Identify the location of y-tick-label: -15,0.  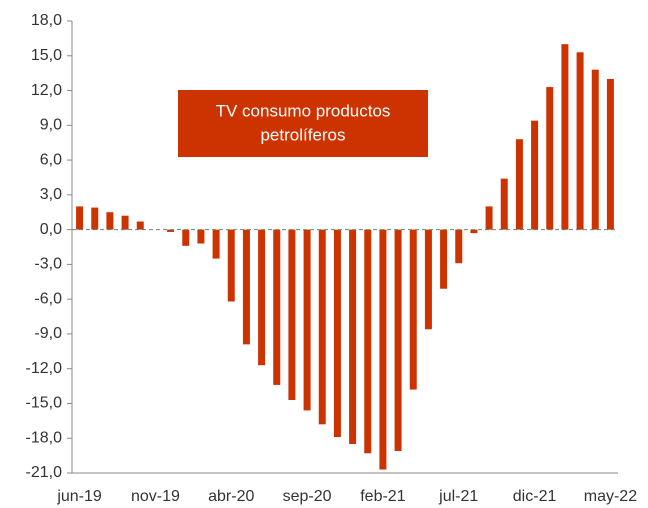
(44, 403).